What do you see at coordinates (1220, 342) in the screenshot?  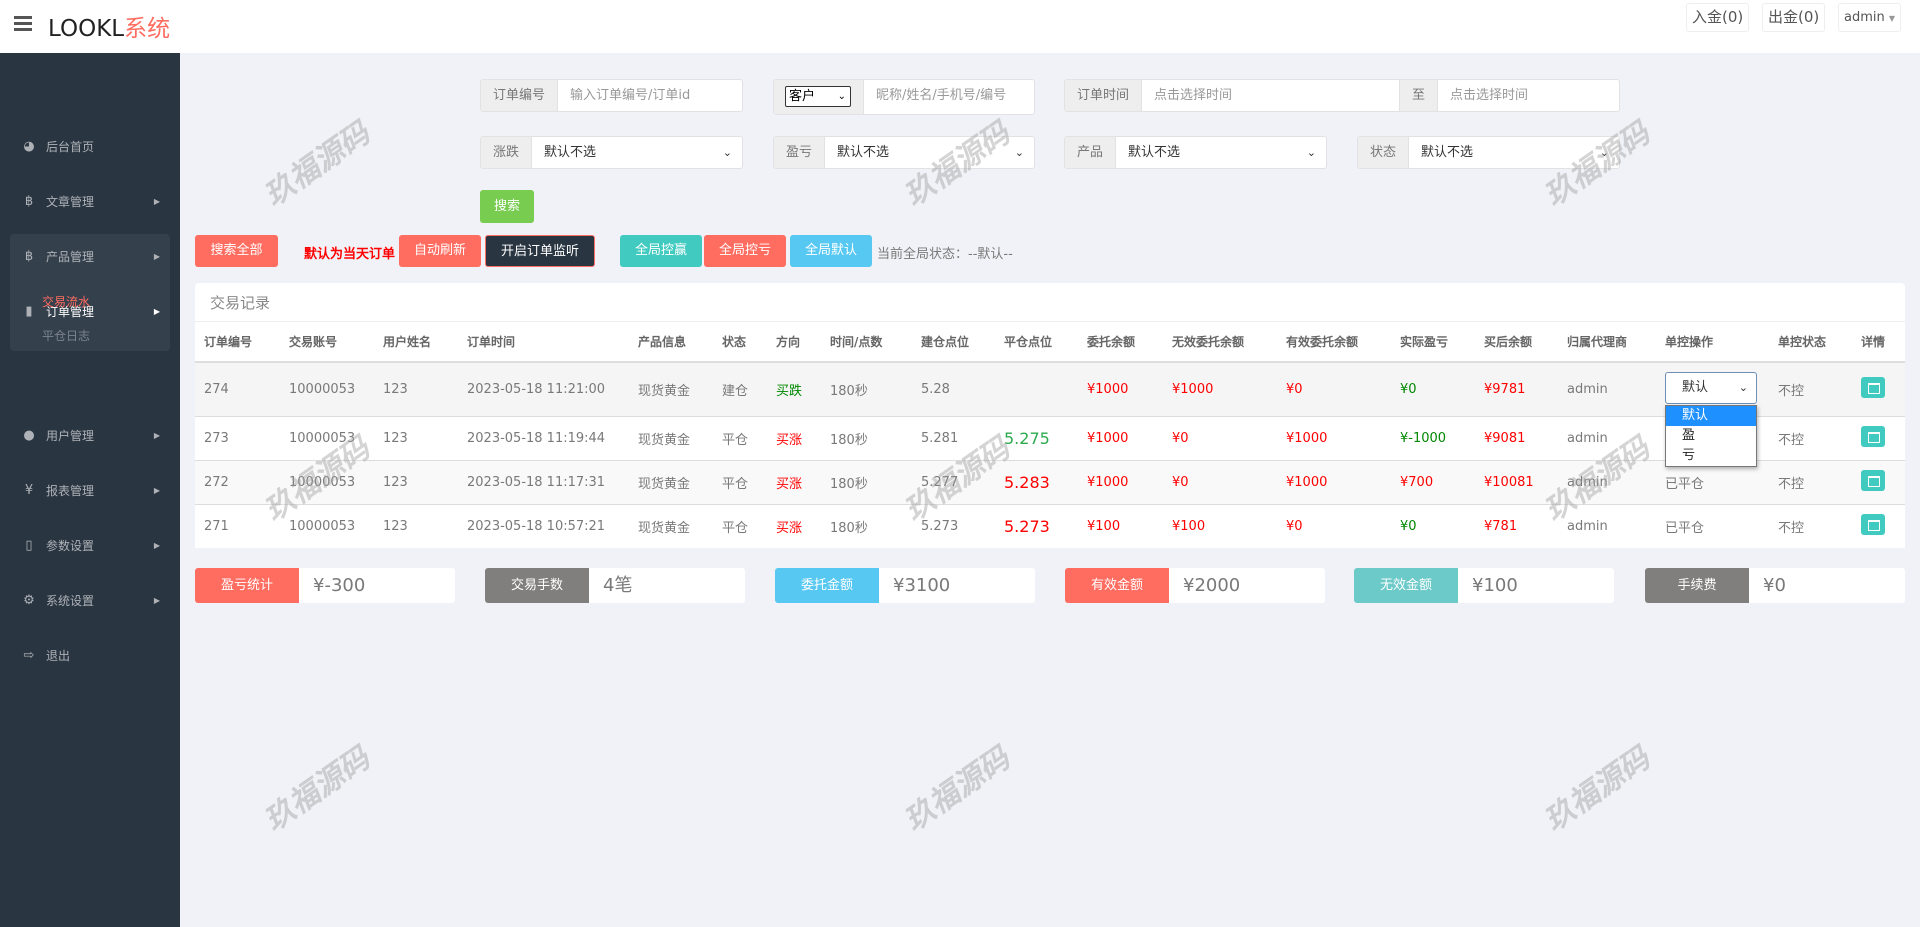 I see `column-header: 无效委托余额` at bounding box center [1220, 342].